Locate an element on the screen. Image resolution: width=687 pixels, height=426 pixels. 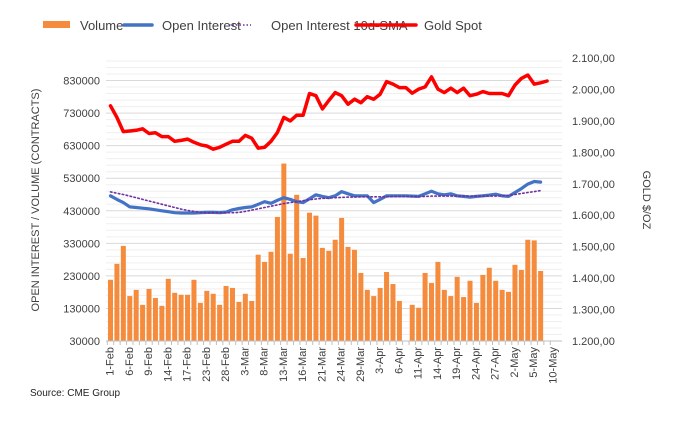
x-tick-label: 28-Feb is located at coordinates (226, 364).